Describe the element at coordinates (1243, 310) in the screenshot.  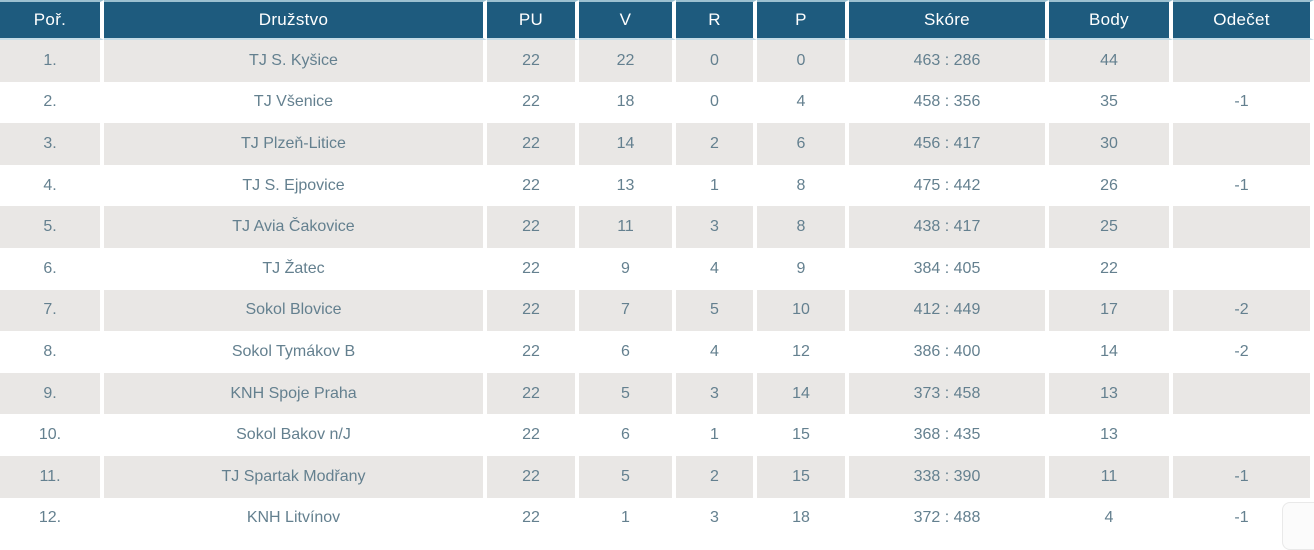
I see `cell-odecet: -2` at that location.